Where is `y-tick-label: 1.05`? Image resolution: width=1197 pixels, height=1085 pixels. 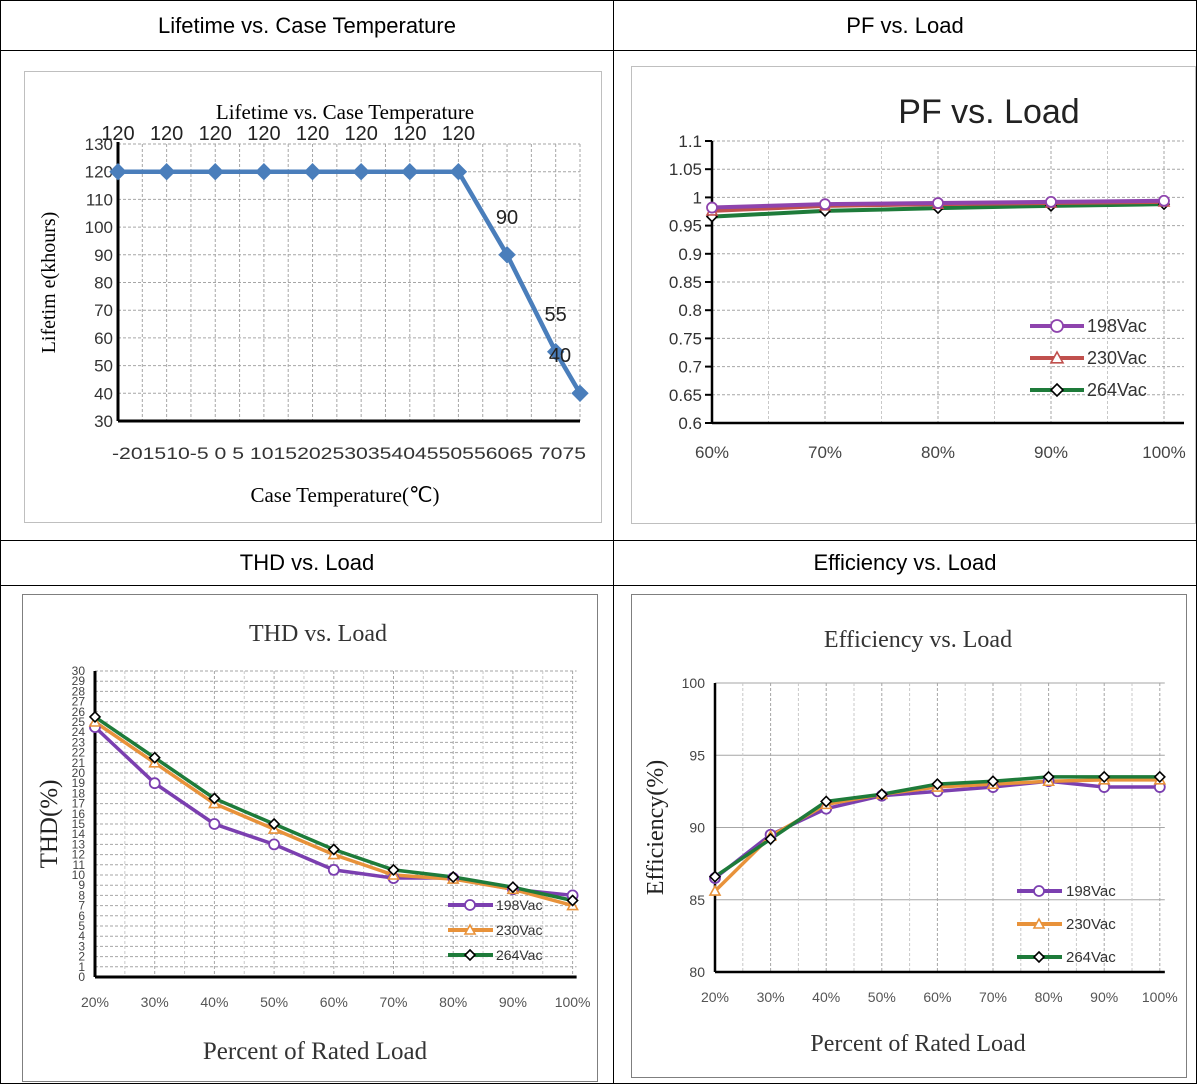
y-tick-label: 1.05 is located at coordinates (685, 169).